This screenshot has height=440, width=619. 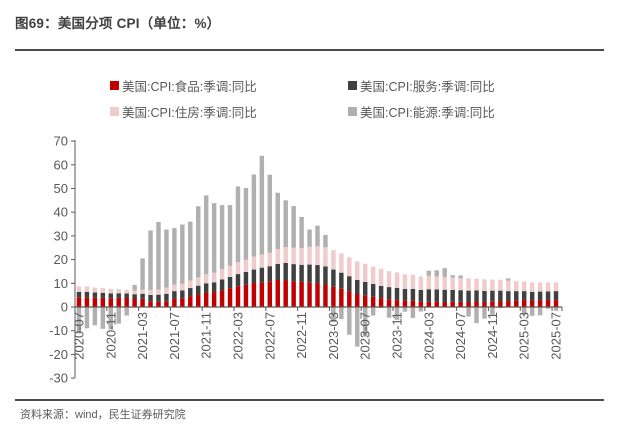 I want to click on svg-text: -30, so click(x=58, y=378).